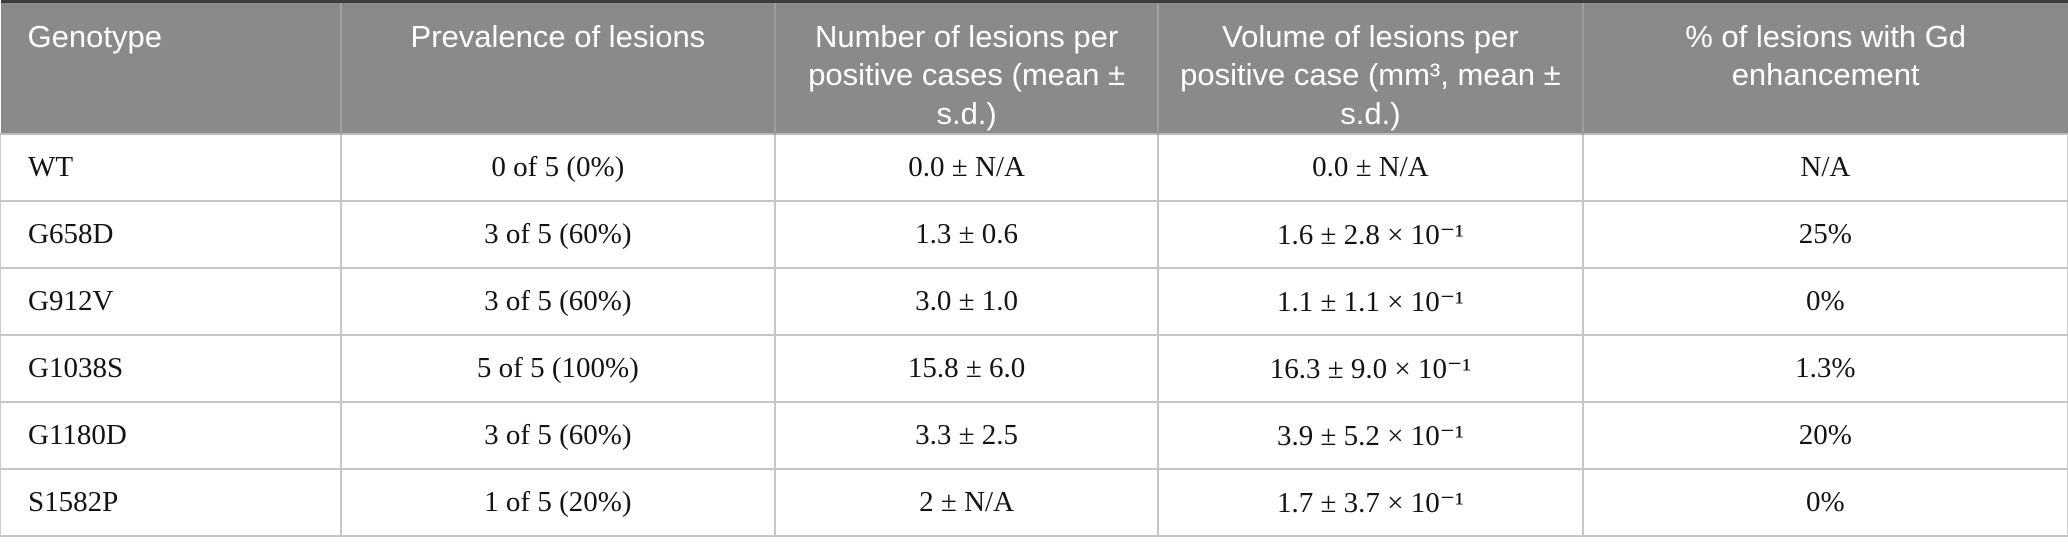 The width and height of the screenshot is (2068, 546). I want to click on cell-volume-of-lesions: 1.7 ± 3.7 × 10⁻¹, so click(1370, 503).